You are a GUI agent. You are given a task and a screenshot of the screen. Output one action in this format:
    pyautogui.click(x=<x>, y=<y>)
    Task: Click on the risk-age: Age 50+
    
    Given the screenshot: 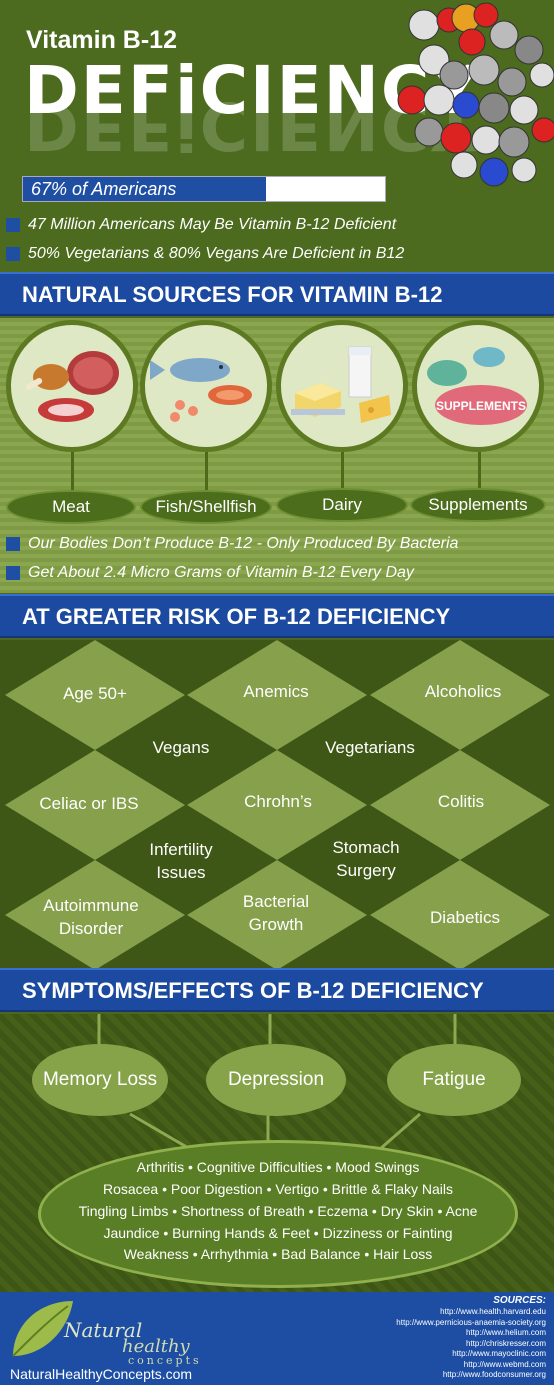 What is the action you would take?
    pyautogui.click(x=95, y=693)
    